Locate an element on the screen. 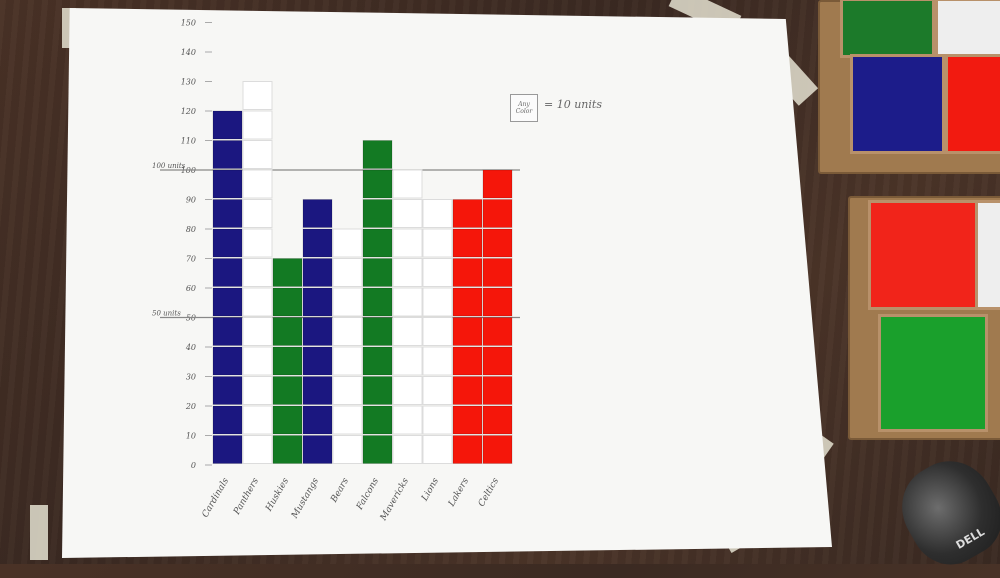 The image size is (1000, 578). unit-guide-label: 100 units is located at coordinates (169, 166).